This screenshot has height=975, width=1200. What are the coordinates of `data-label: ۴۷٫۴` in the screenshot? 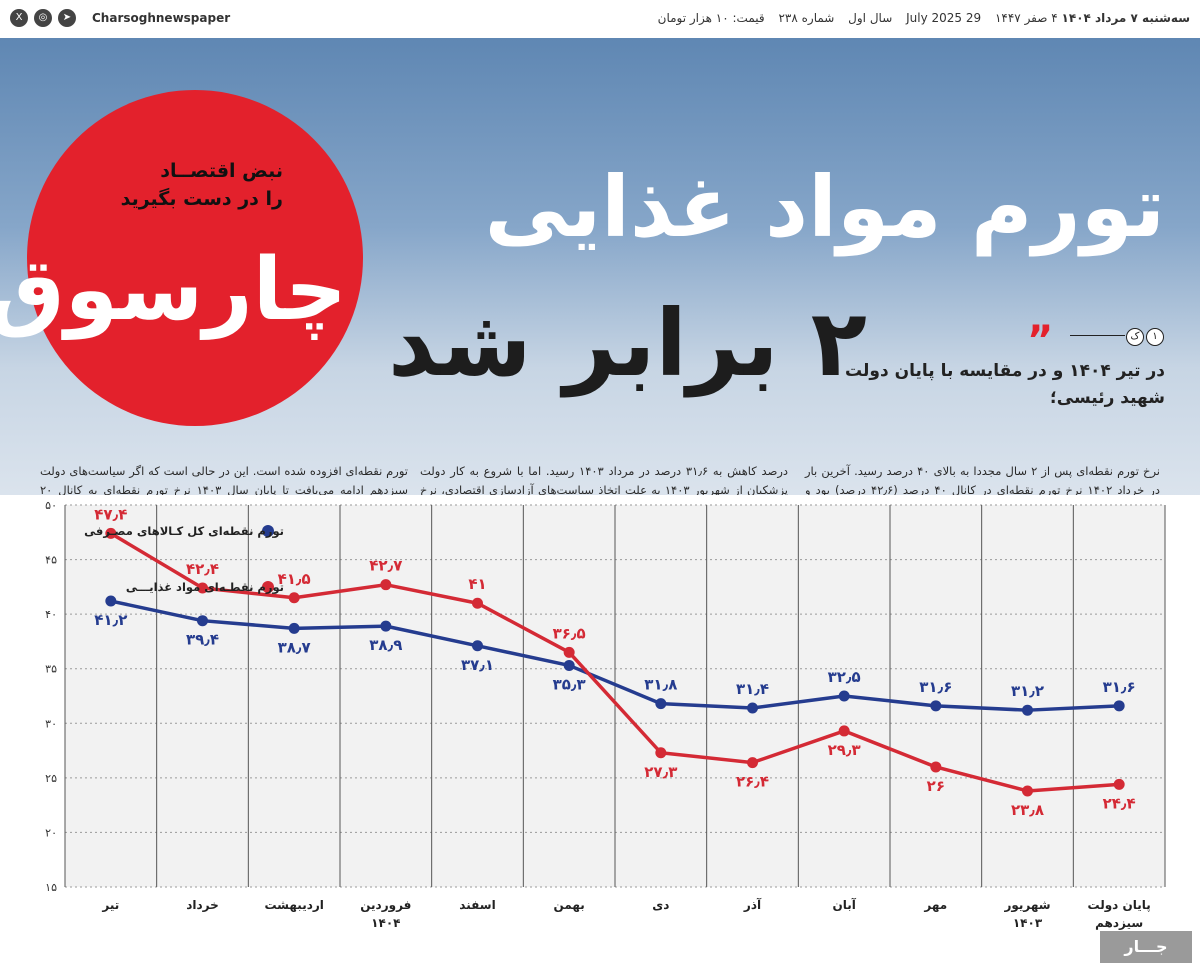 It's located at (110, 514).